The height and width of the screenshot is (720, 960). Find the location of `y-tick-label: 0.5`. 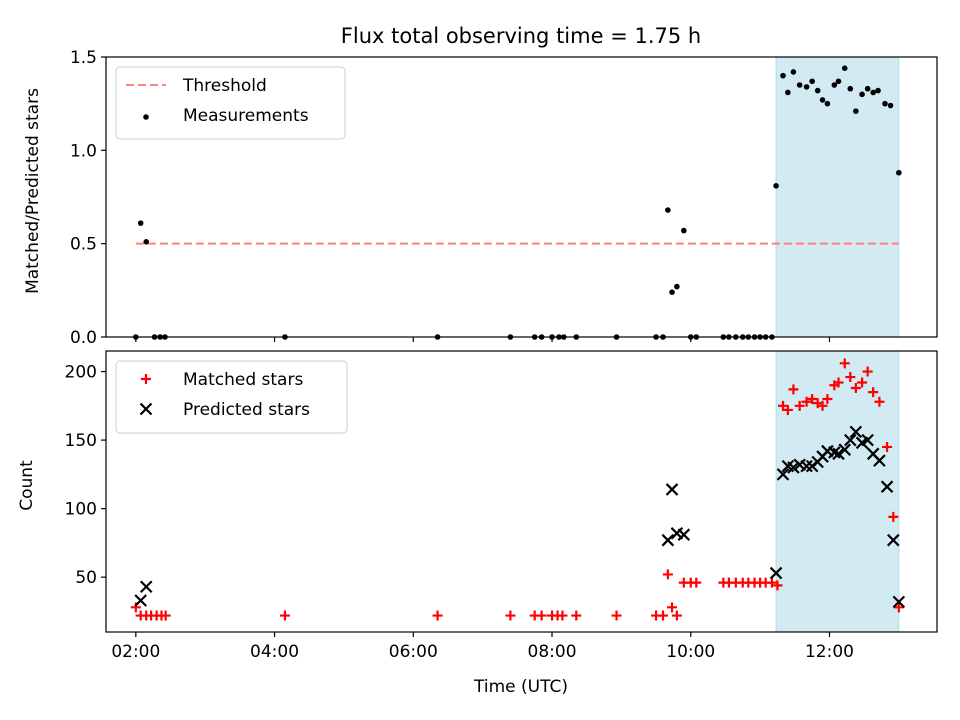

y-tick-label: 0.5 is located at coordinates (83, 245).